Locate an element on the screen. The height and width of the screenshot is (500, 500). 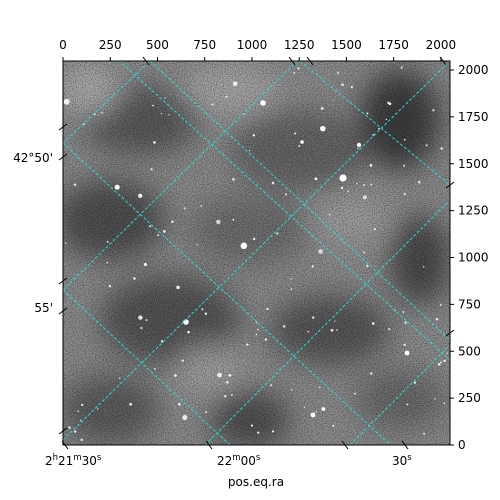
top-pixel-axis: 0 250 500 750 1000 1250 1500 1750 2000 is located at coordinates (257, 49).